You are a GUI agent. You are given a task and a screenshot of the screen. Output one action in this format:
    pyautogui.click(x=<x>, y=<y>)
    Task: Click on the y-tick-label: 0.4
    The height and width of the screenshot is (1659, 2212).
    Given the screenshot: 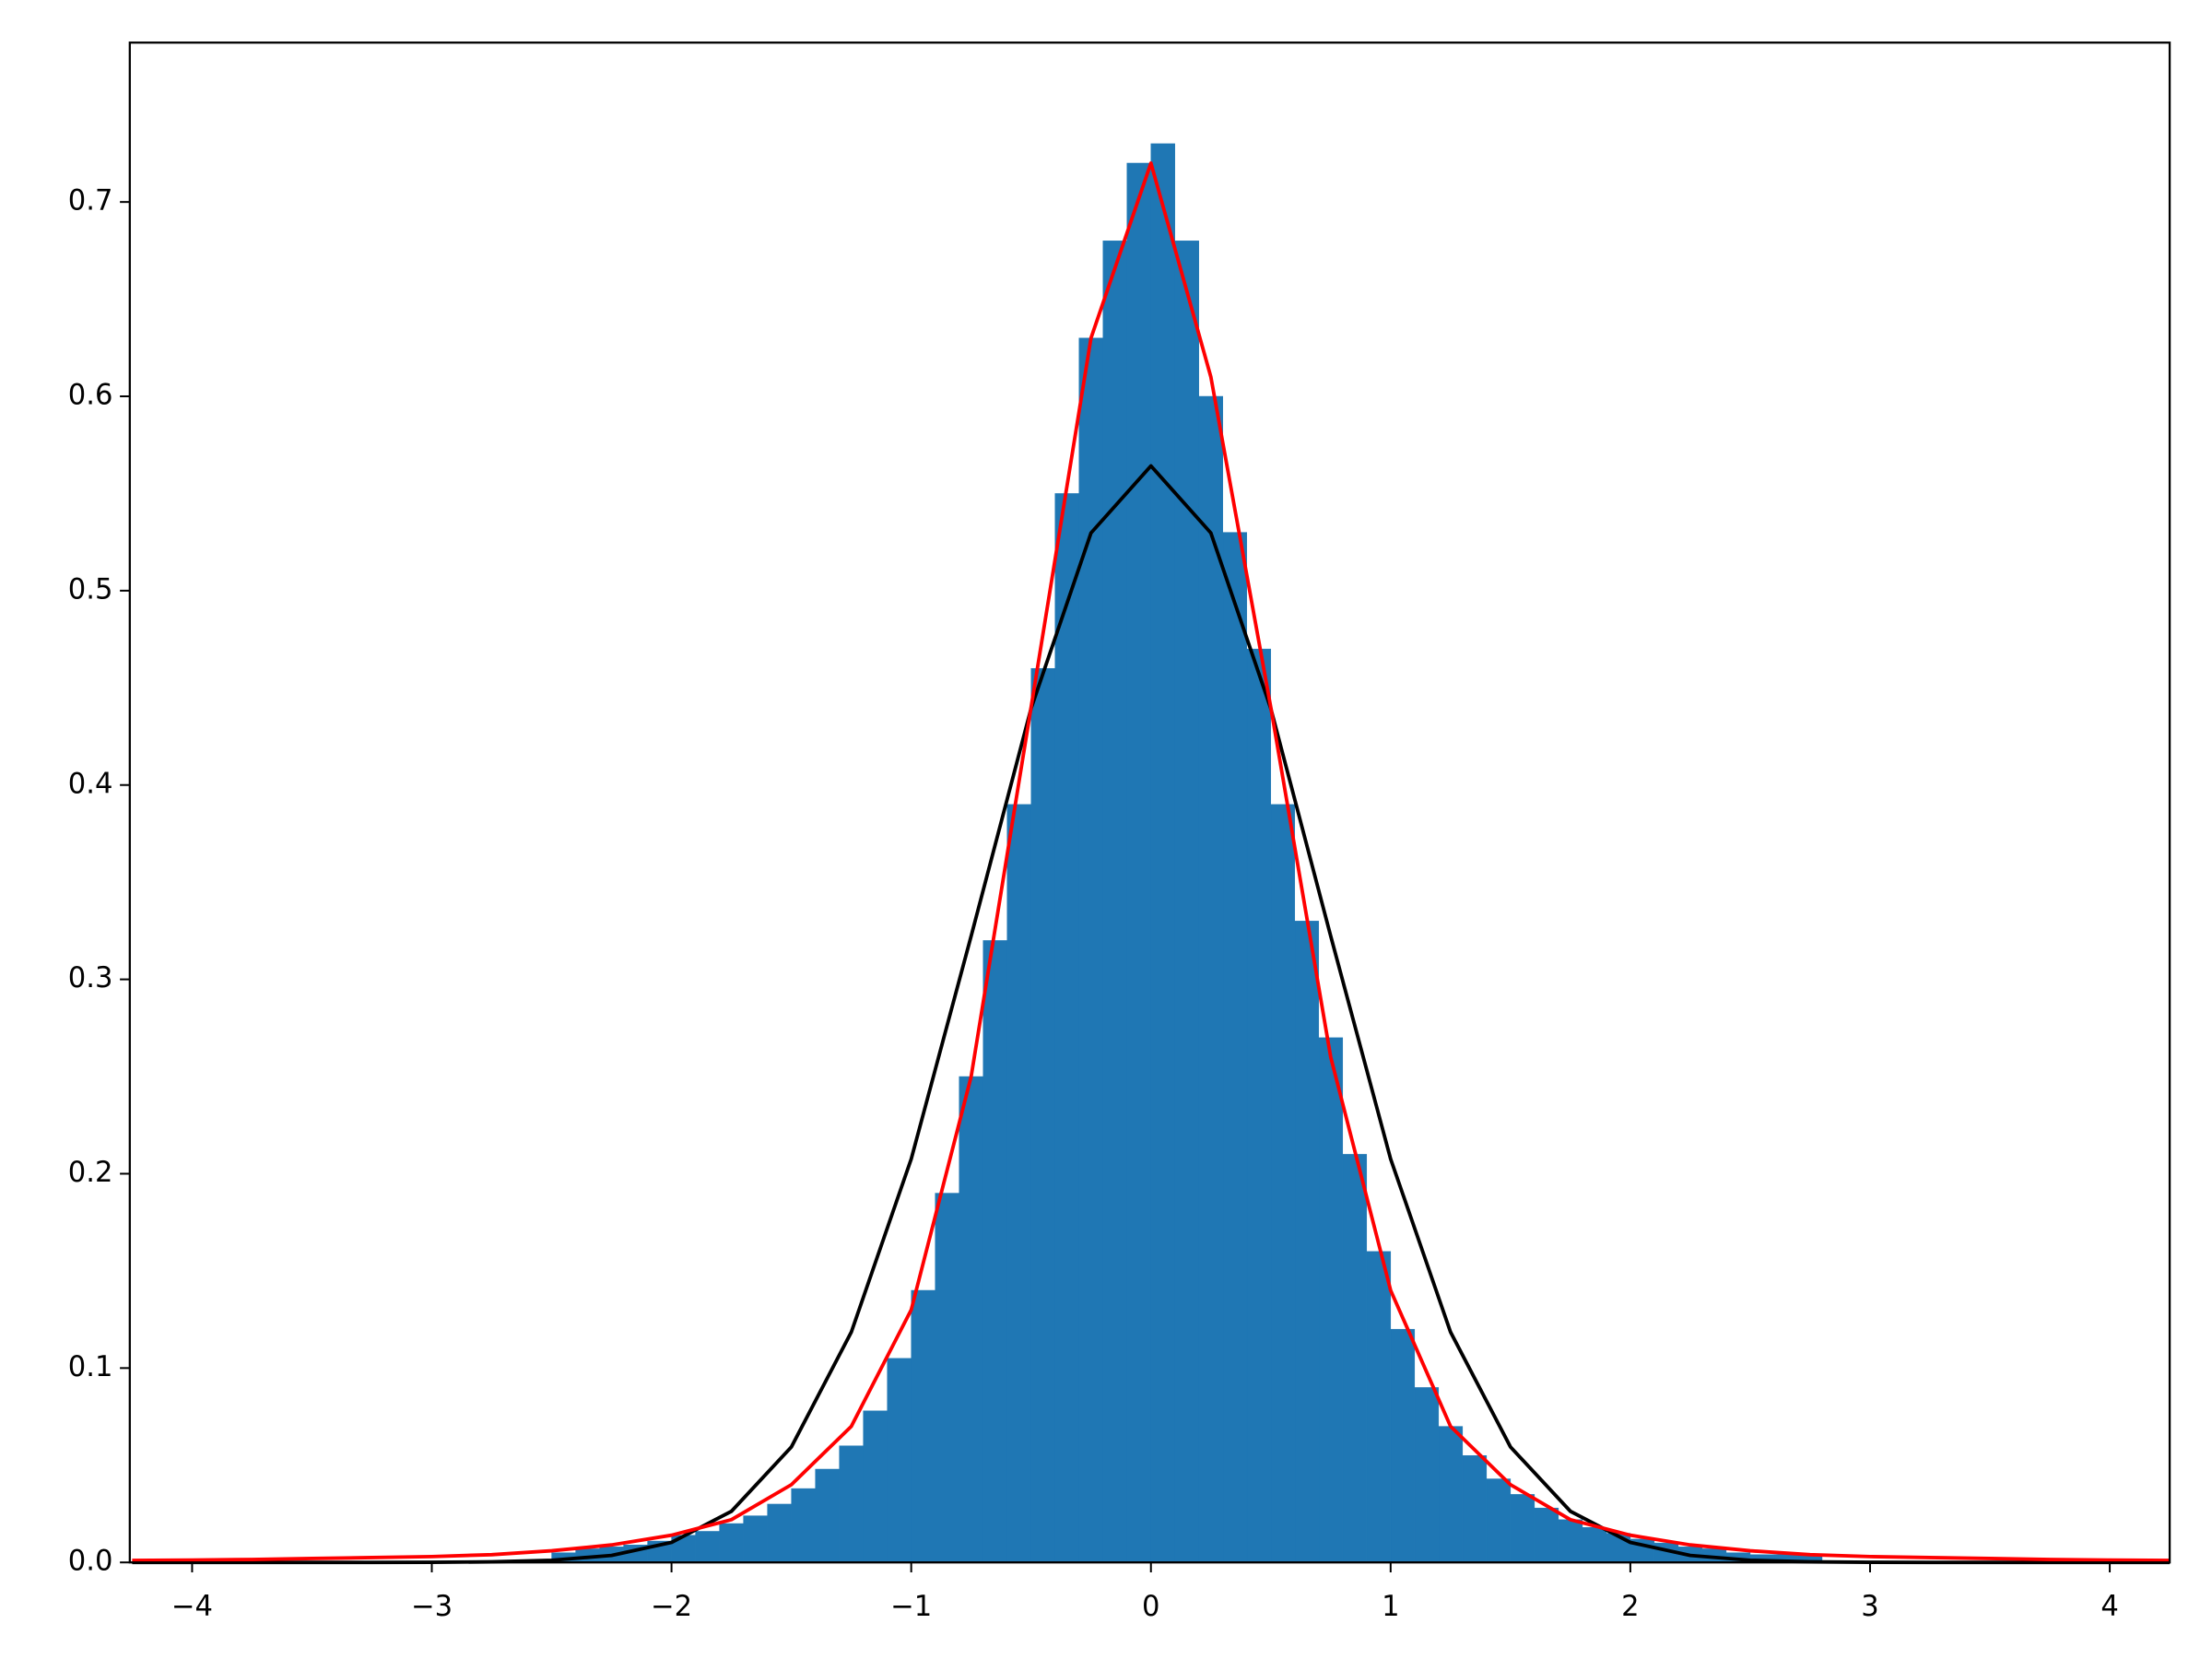 What is the action you would take?
    pyautogui.click(x=90, y=783)
    